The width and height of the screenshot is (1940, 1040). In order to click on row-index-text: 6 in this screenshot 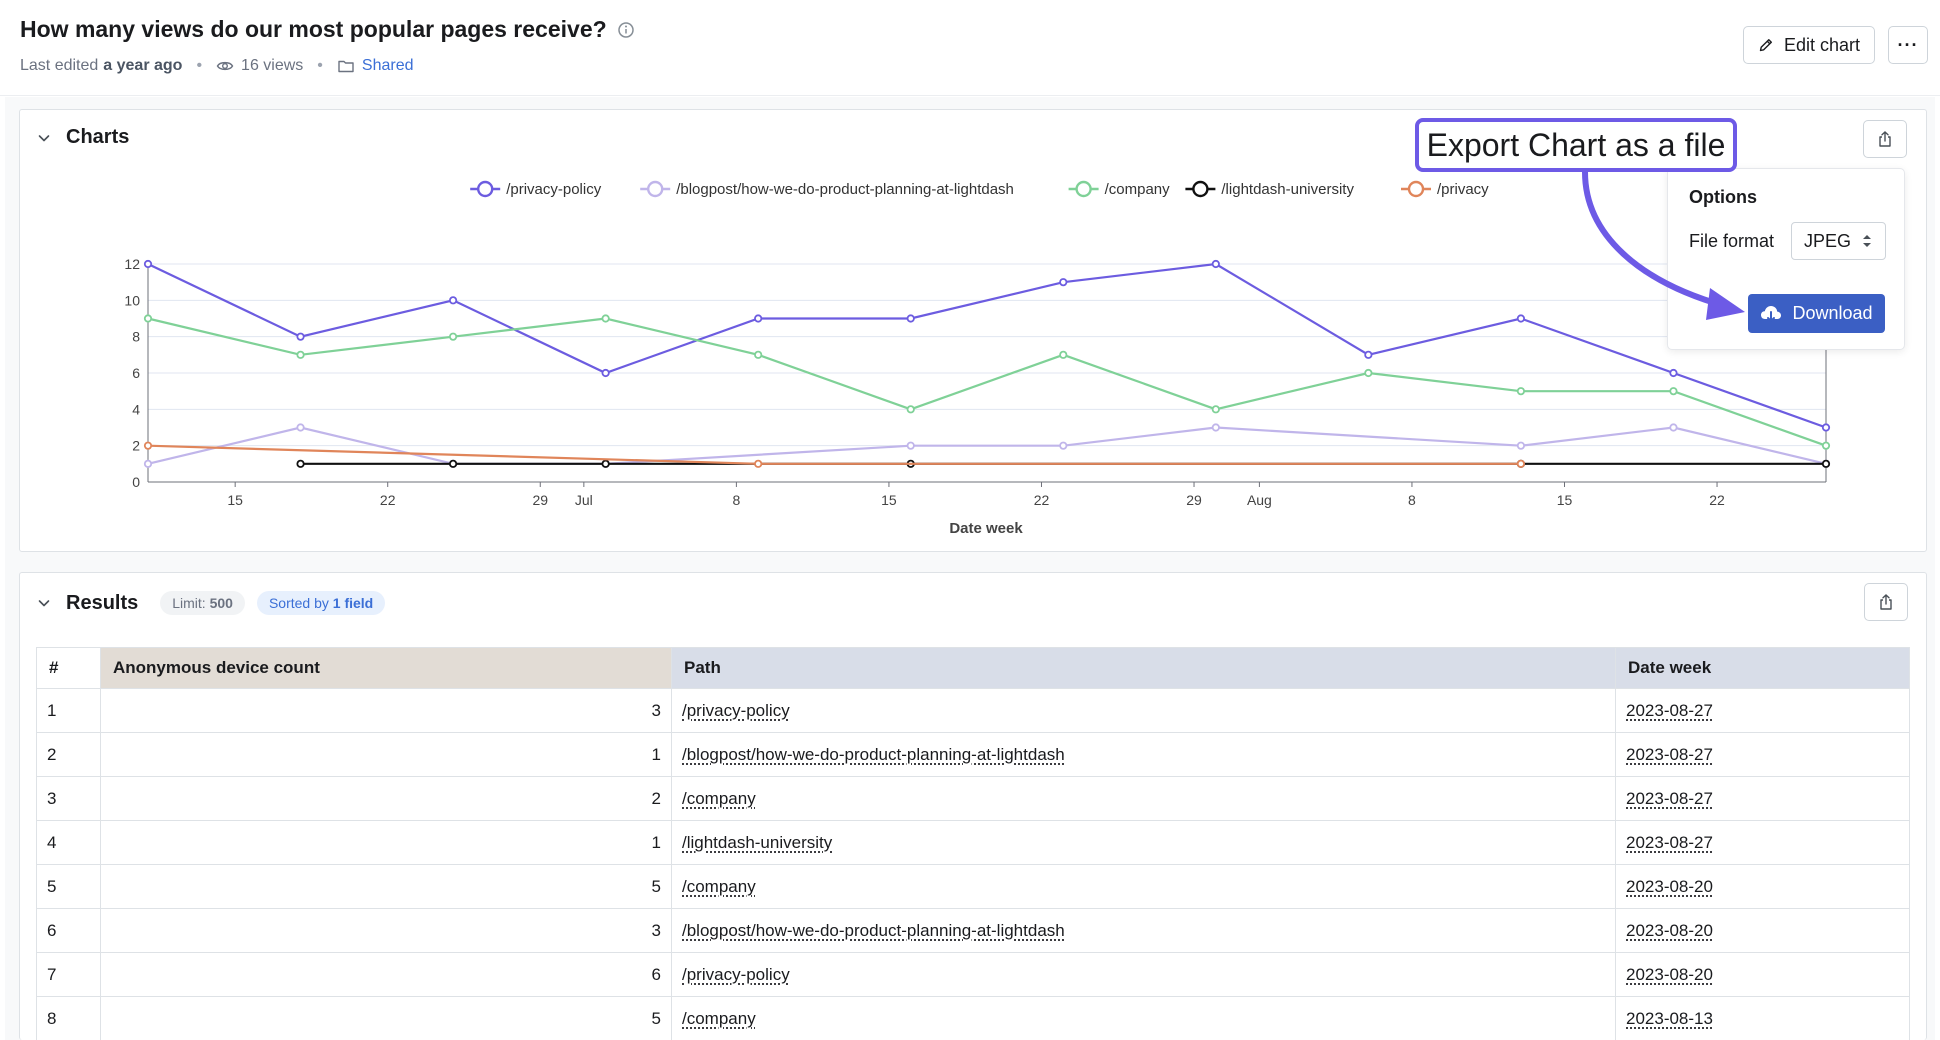, I will do `click(51, 930)`.